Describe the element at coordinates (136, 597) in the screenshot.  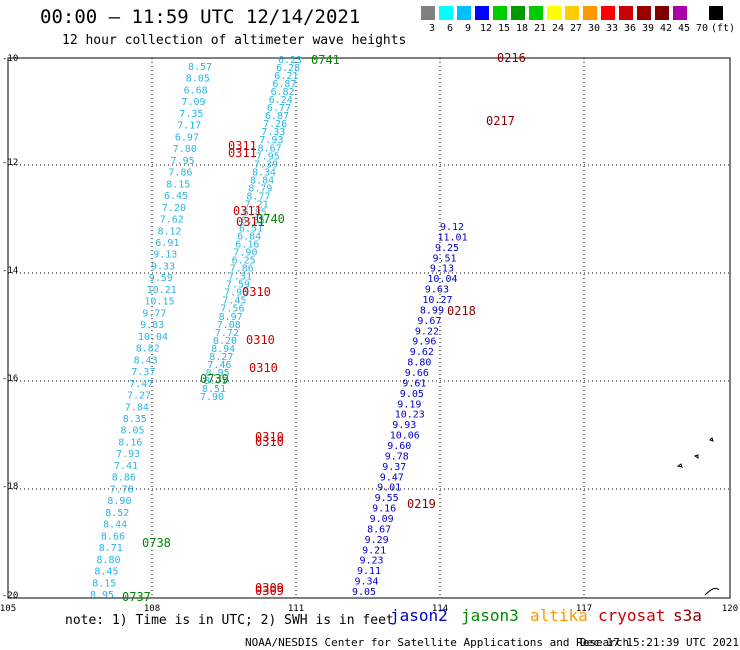
I see `pass-time-label: 0737` at that location.